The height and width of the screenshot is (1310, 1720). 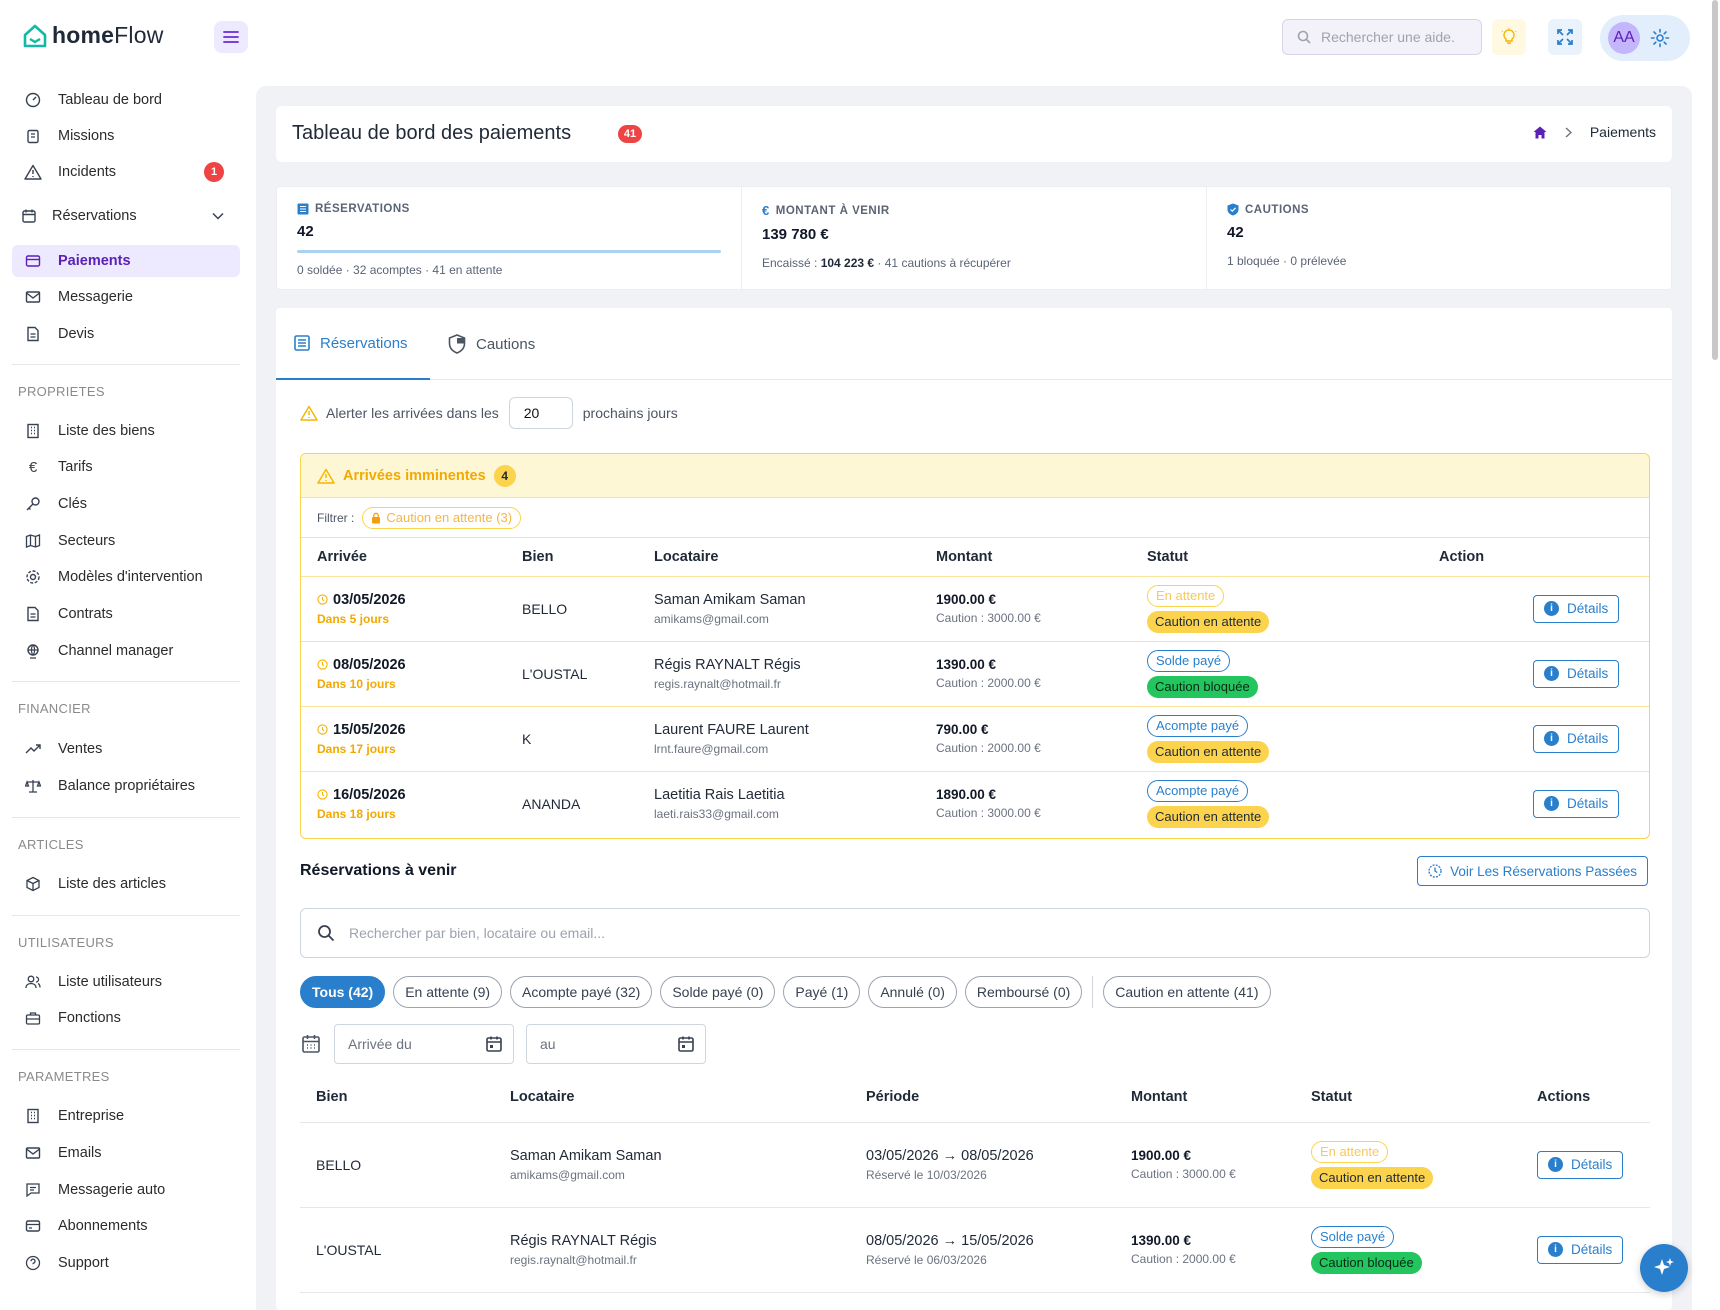 I want to click on chip-caution-attente: Caution en attente (41), so click(x=1187, y=992).